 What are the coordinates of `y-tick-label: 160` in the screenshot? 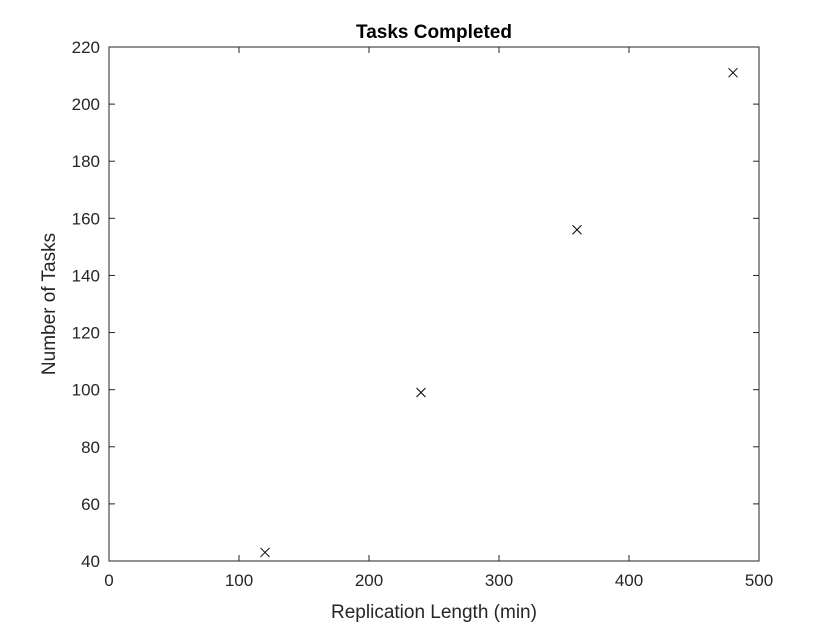 It's located at (86, 218).